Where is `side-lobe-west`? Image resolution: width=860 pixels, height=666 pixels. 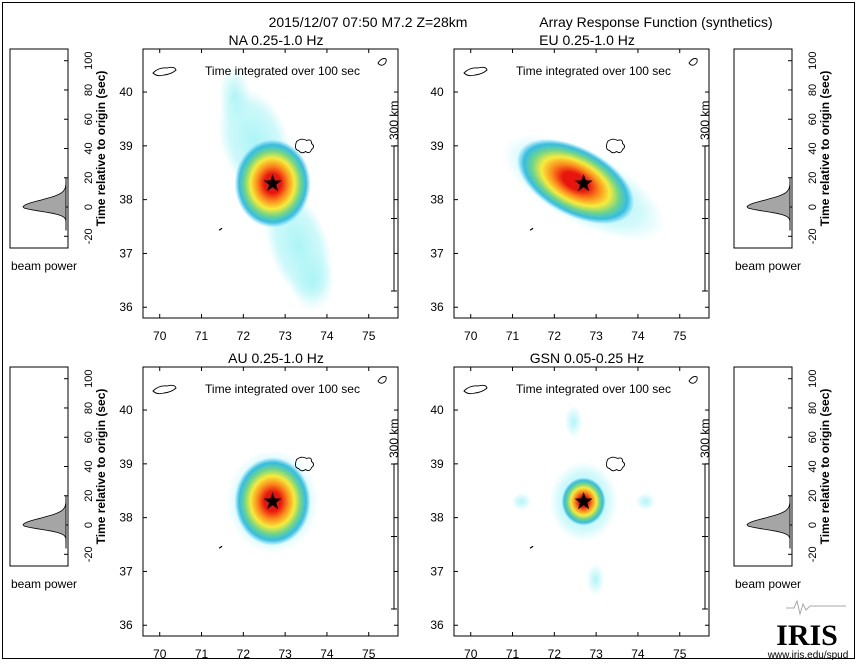 side-lobe-west is located at coordinates (521, 501).